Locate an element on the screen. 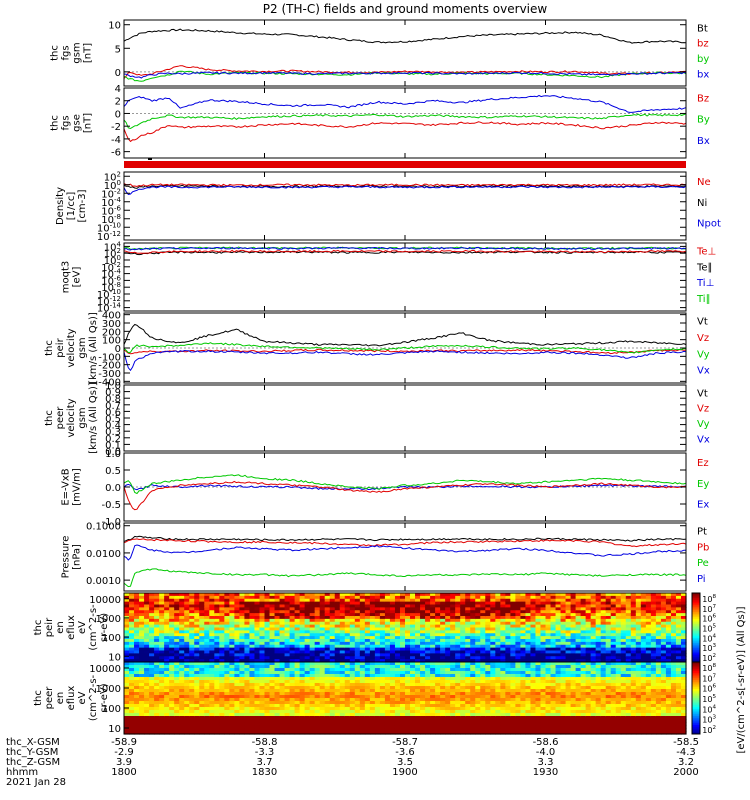 The image size is (750, 800). ytick-label: -6 is located at coordinates (116, 153).